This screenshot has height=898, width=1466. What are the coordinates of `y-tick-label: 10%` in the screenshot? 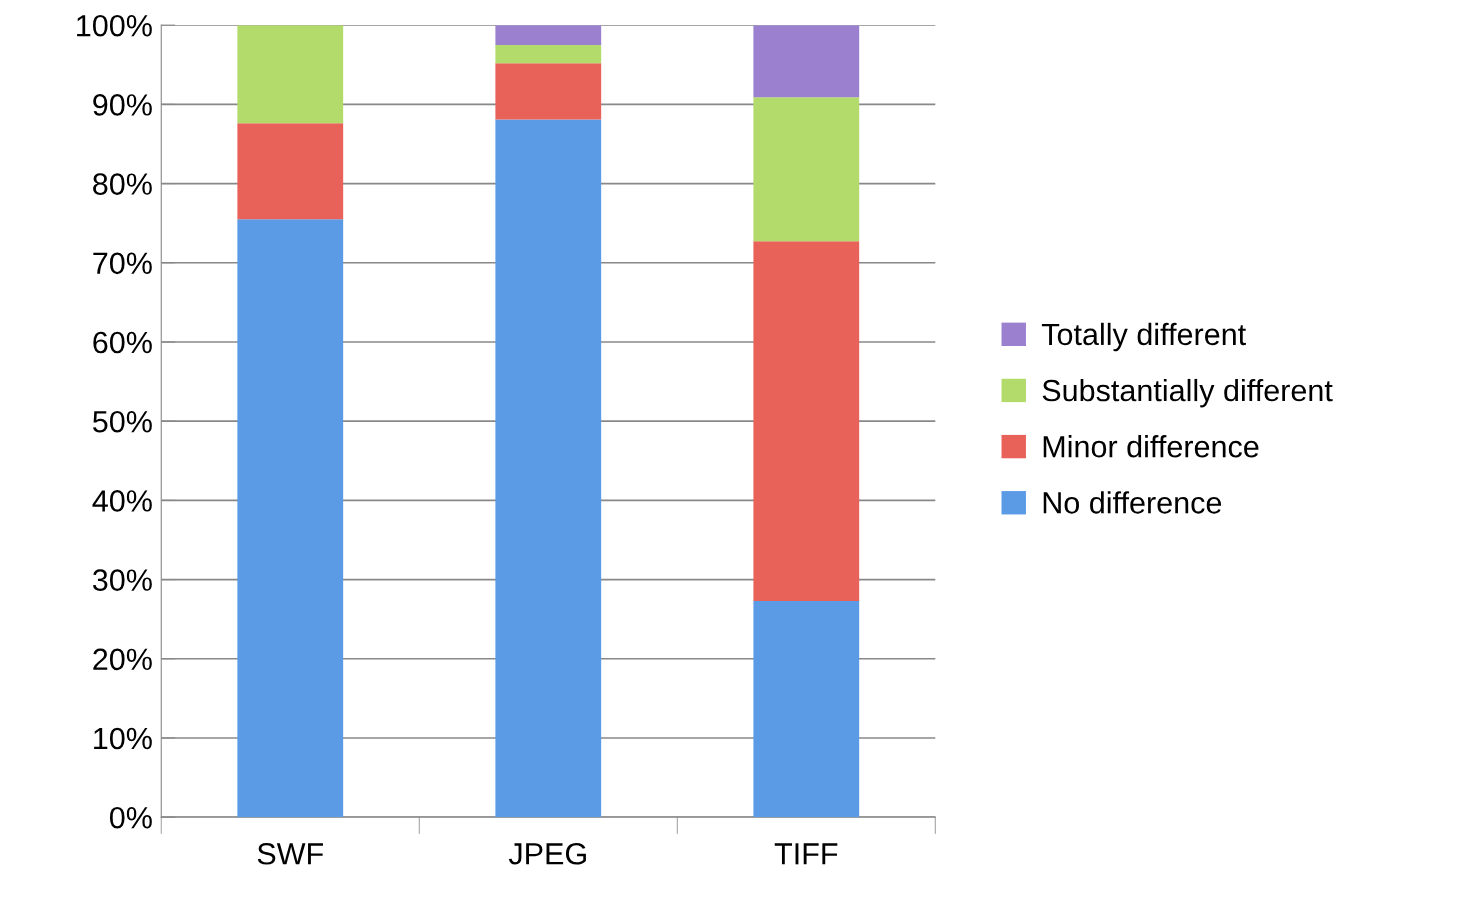 It's located at (123, 738).